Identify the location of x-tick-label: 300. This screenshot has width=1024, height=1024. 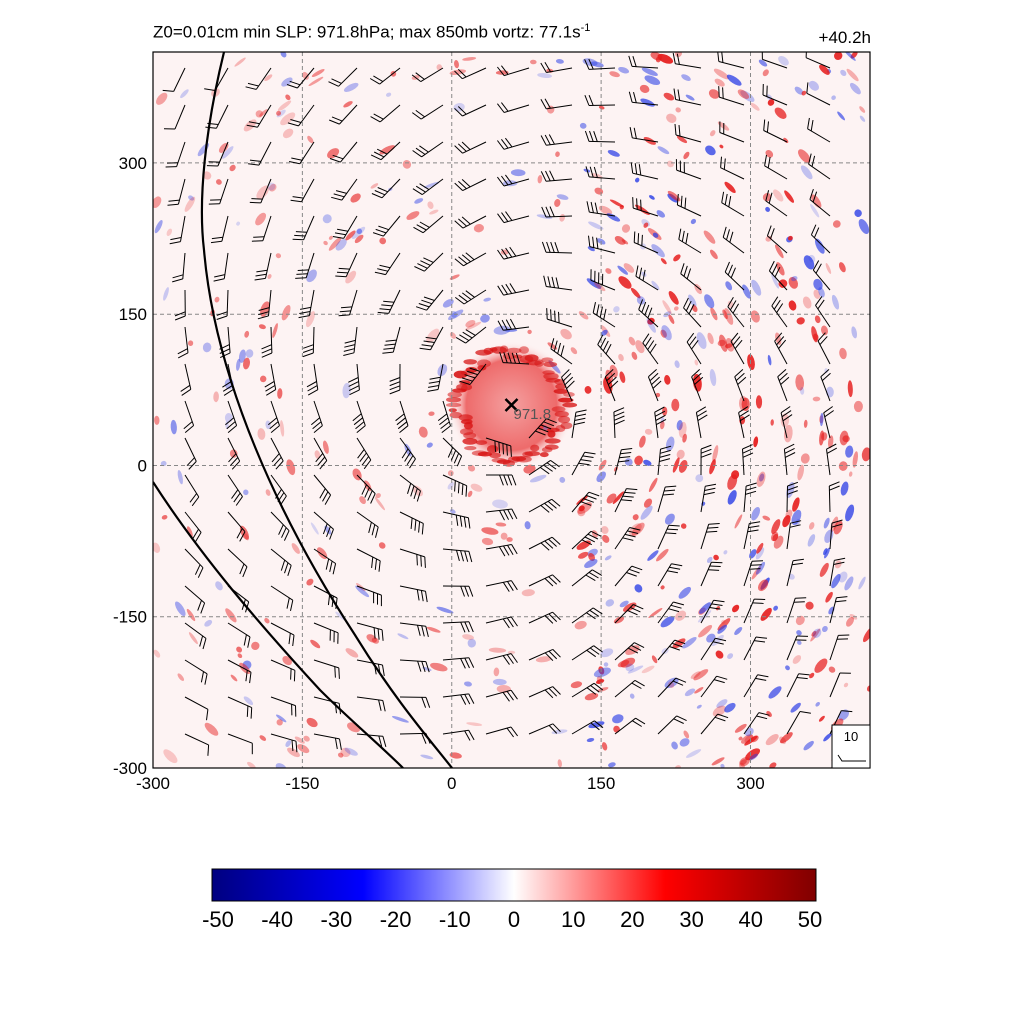
(750, 783).